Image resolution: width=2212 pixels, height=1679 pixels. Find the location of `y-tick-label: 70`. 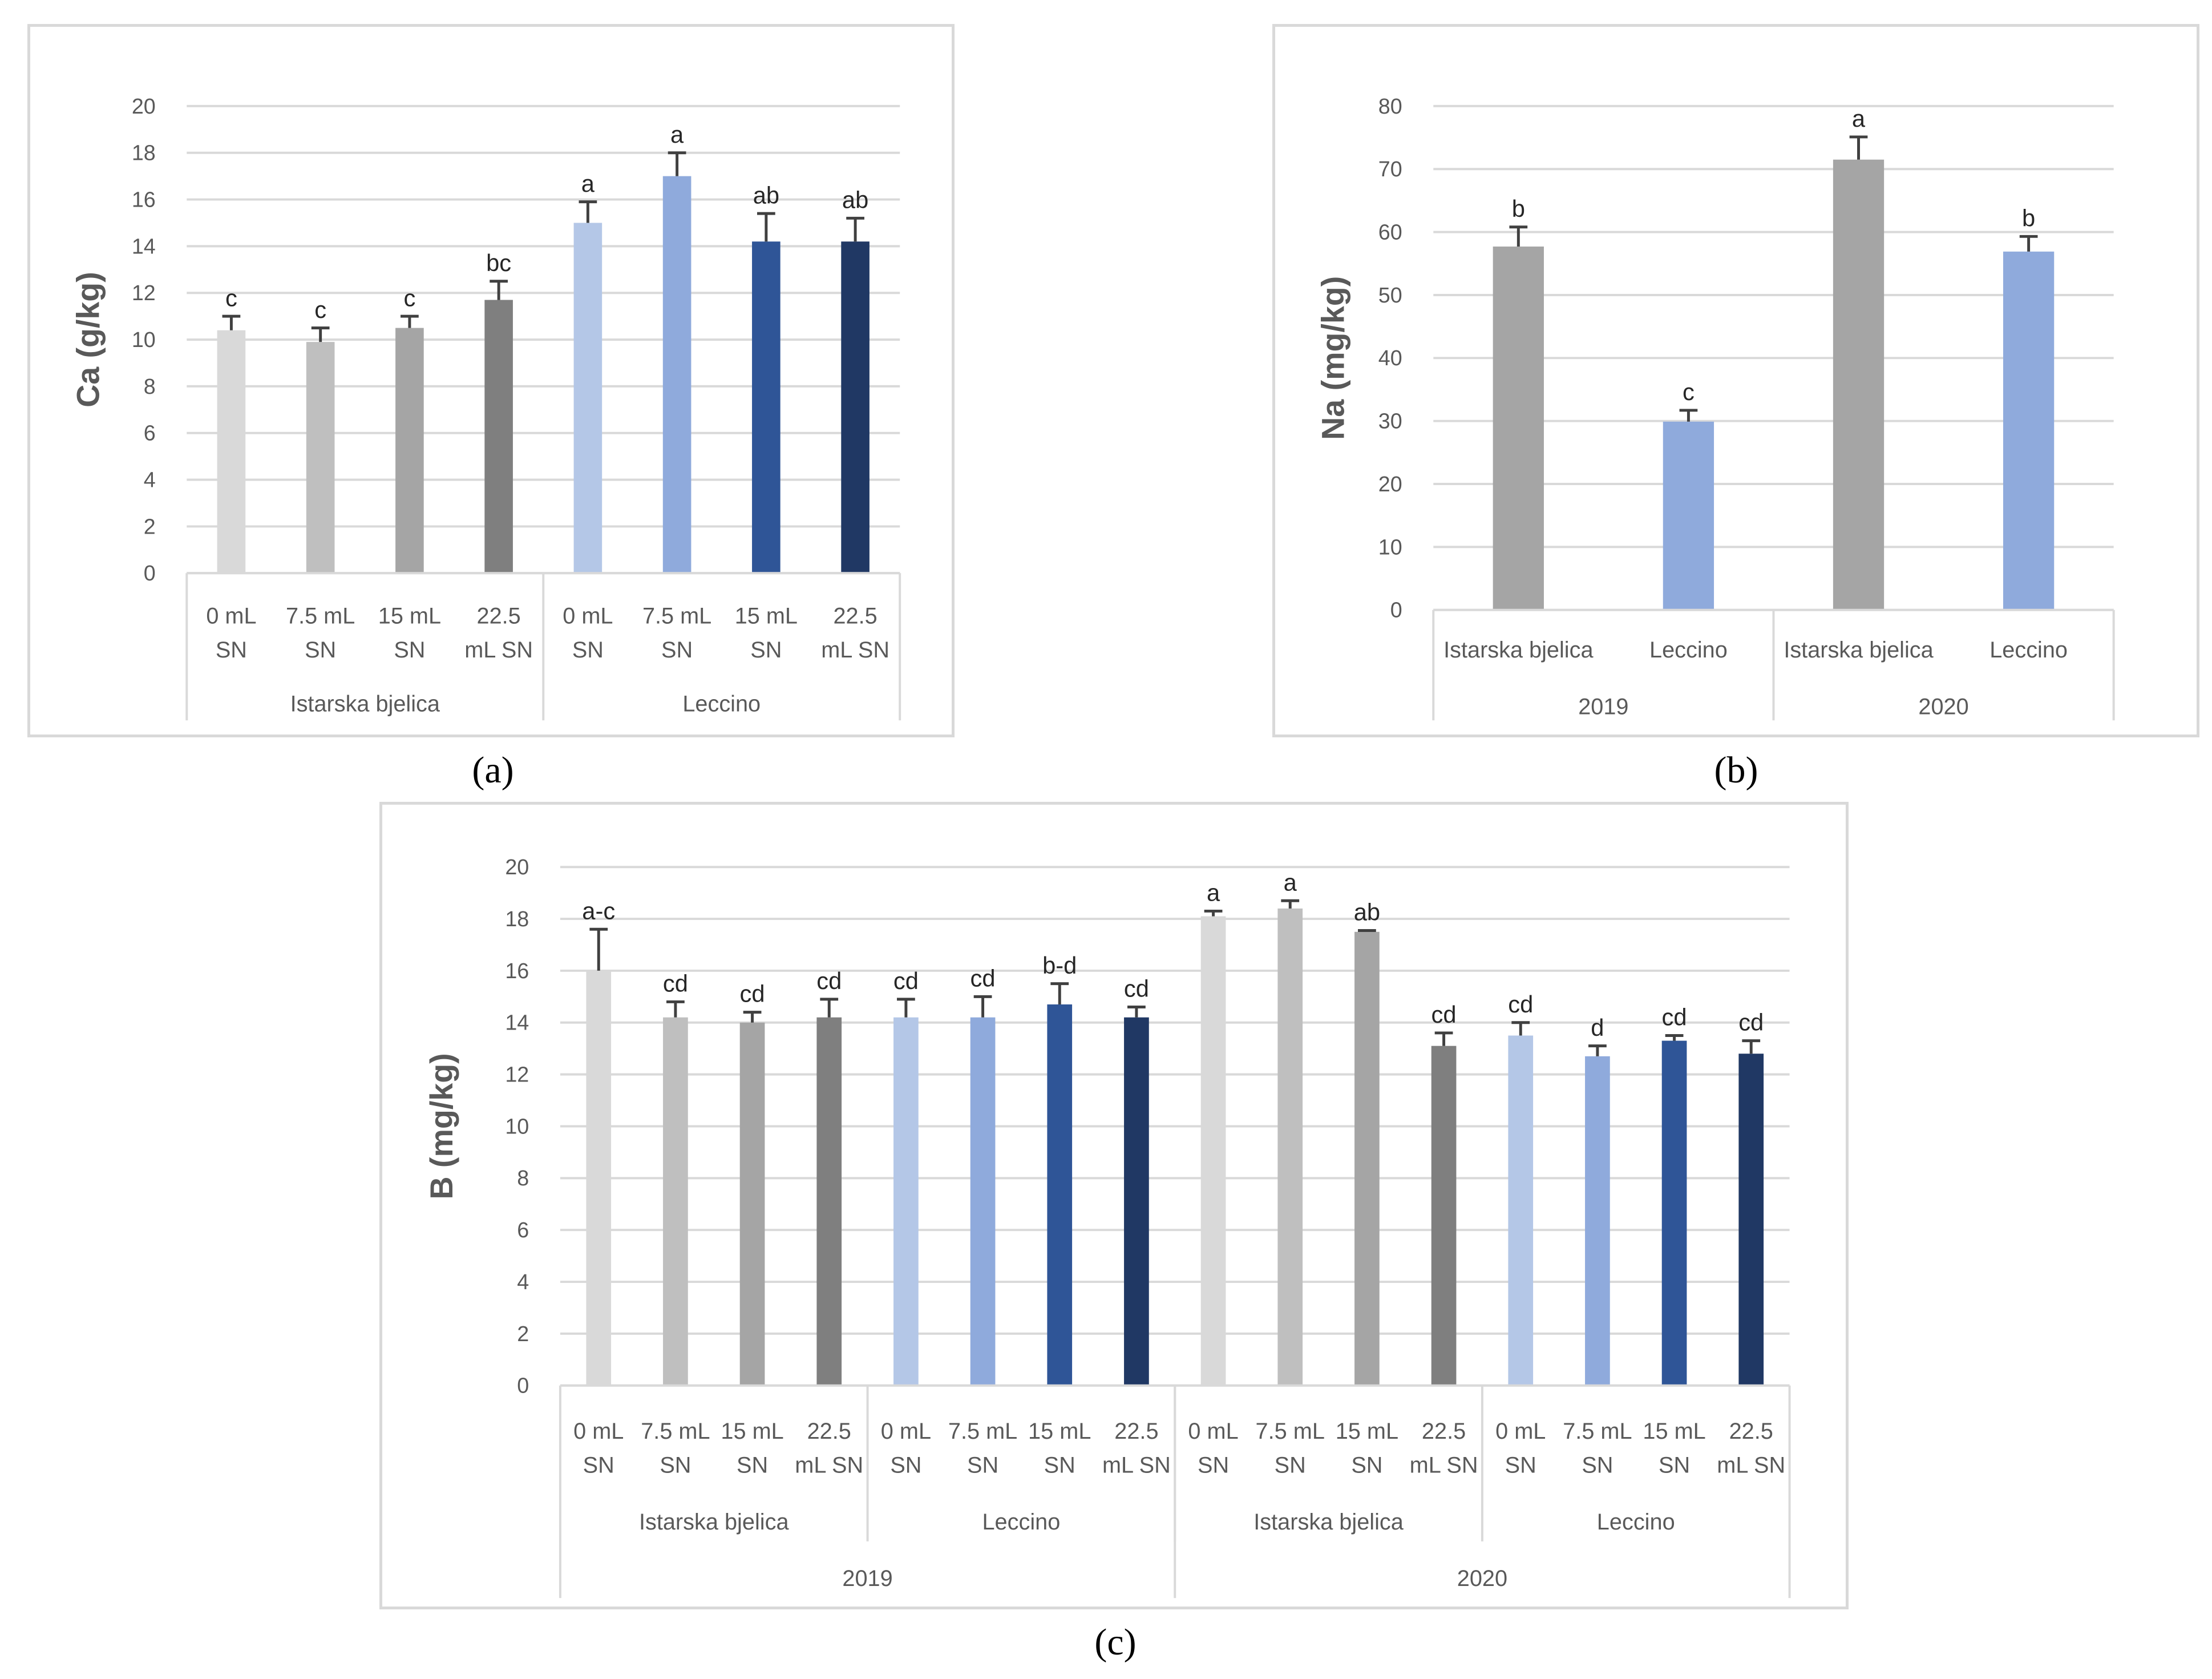

y-tick-label: 70 is located at coordinates (1390, 169).